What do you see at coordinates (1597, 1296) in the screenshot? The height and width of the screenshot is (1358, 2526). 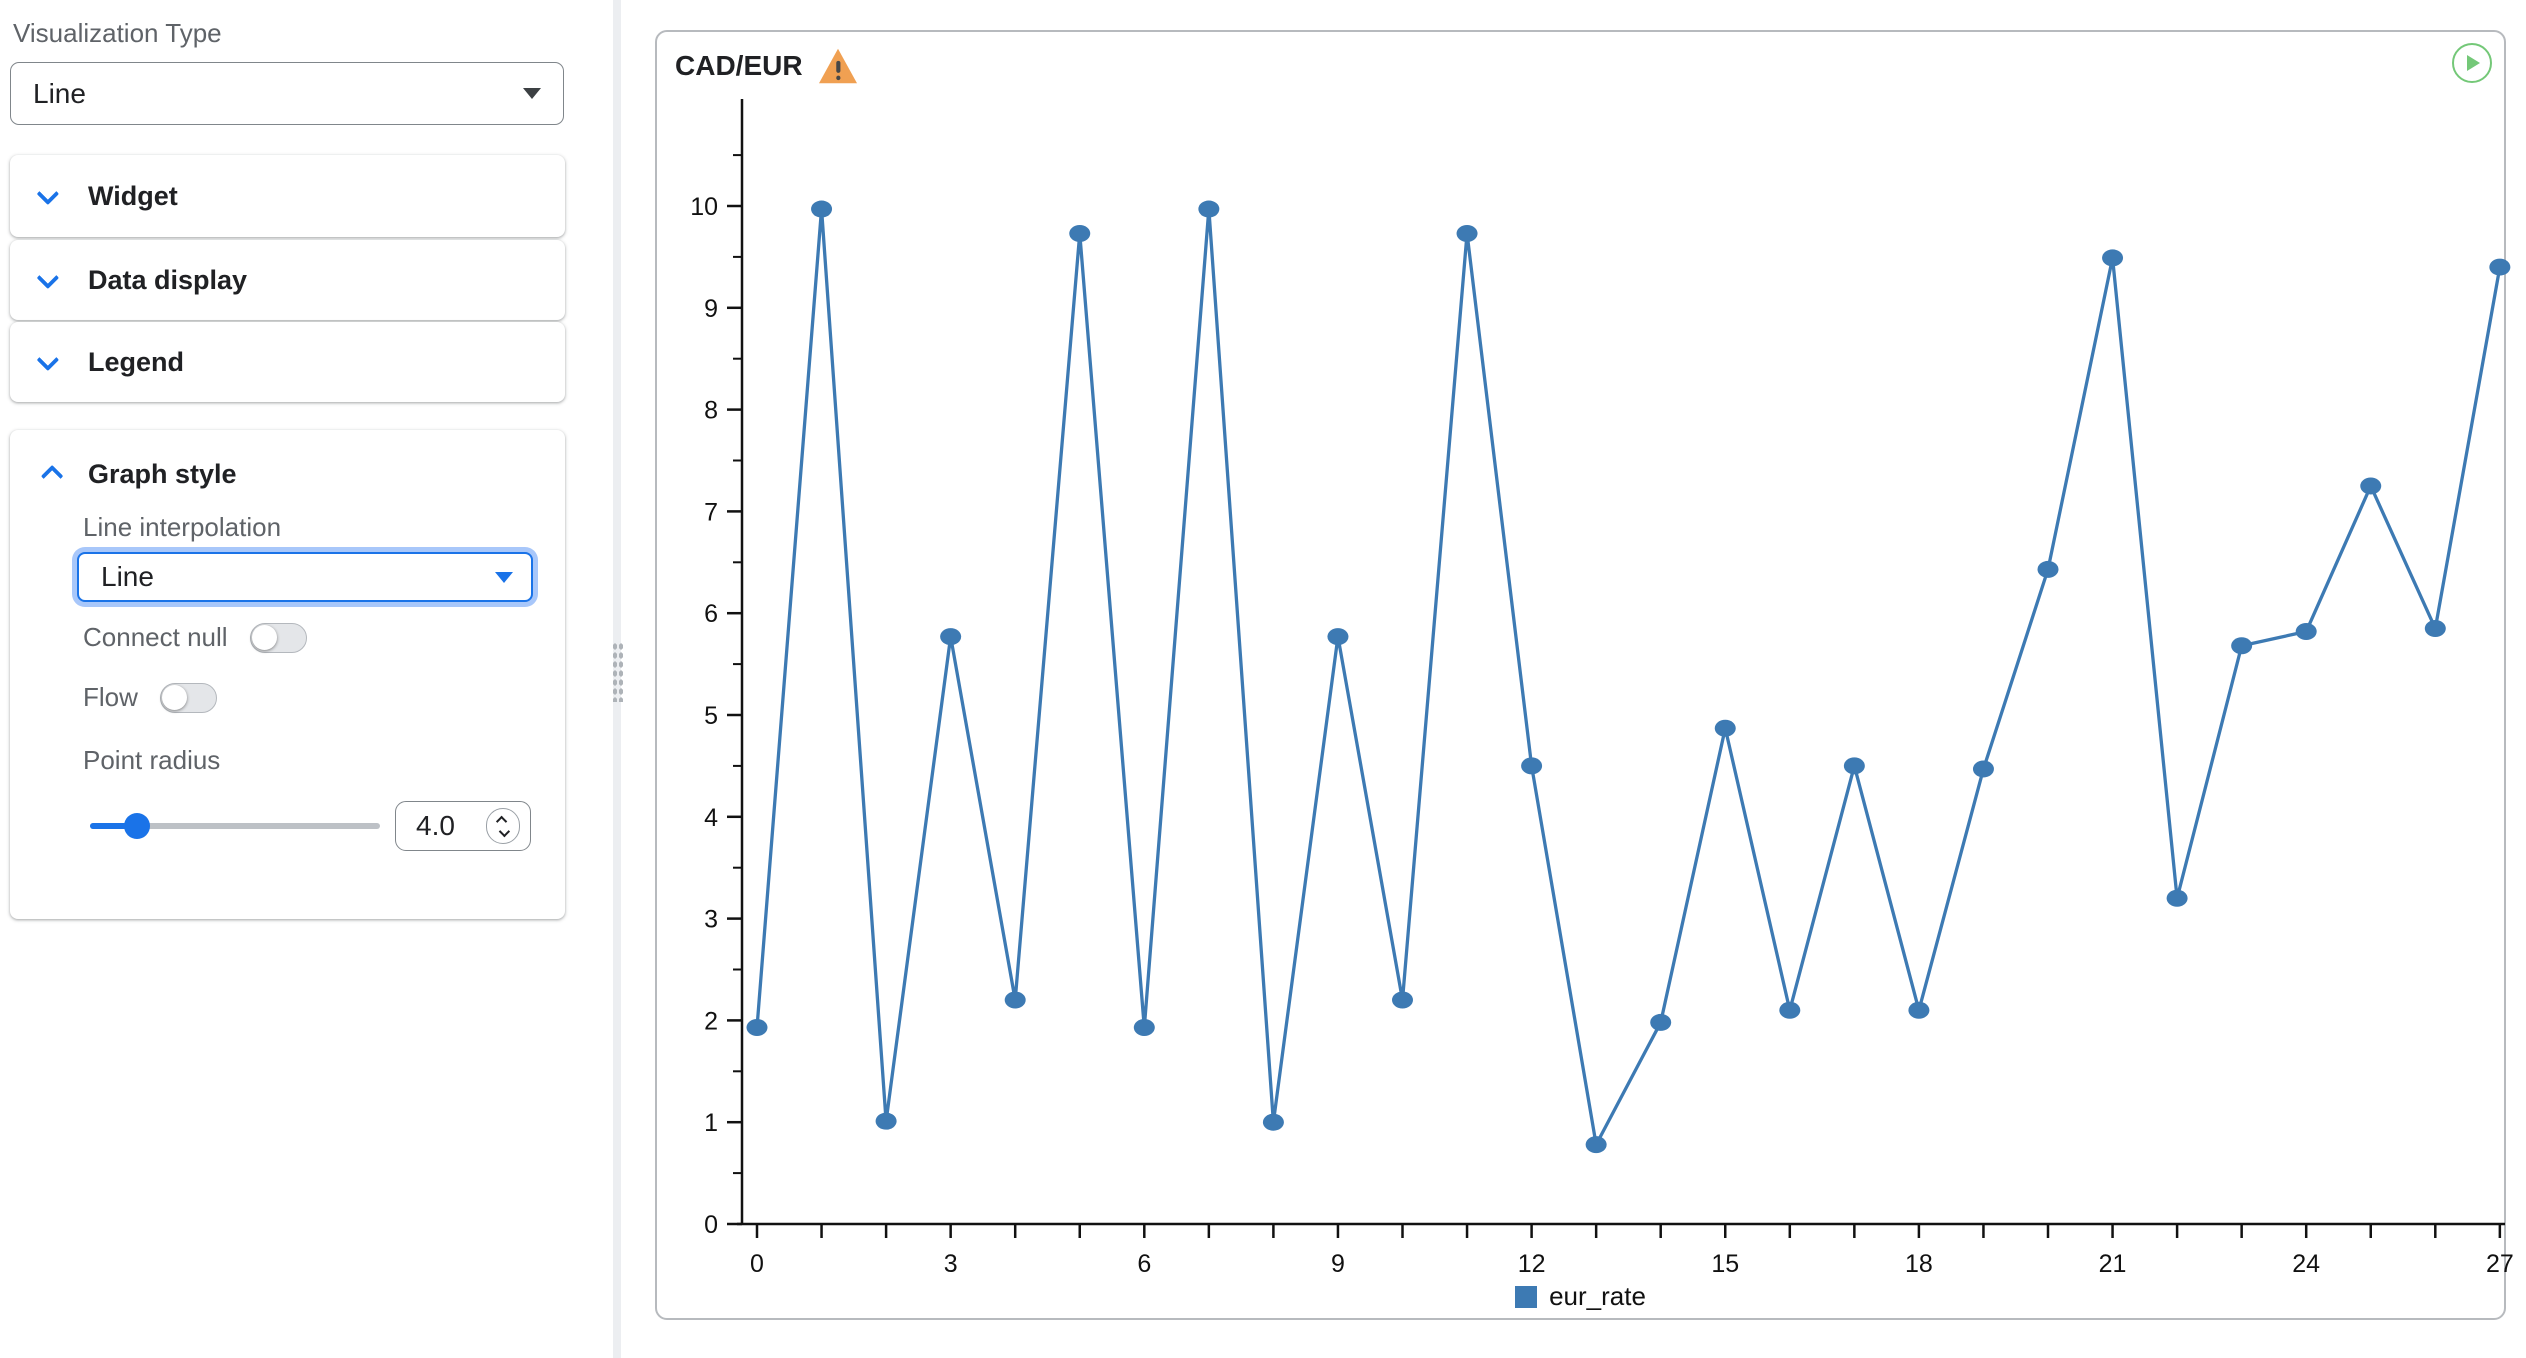 I see `legend-label: eur_rate` at bounding box center [1597, 1296].